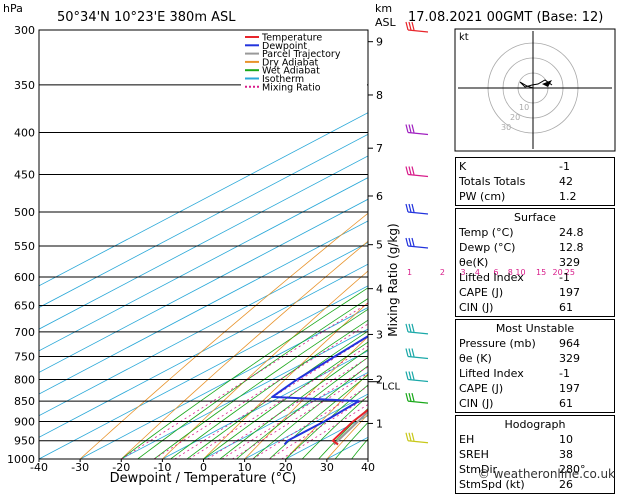 Image resolution: width=629 pixels, height=496 pixels. What do you see at coordinates (466, 439) in the screenshot?
I see `hodograph-stat-label: EH` at bounding box center [466, 439].